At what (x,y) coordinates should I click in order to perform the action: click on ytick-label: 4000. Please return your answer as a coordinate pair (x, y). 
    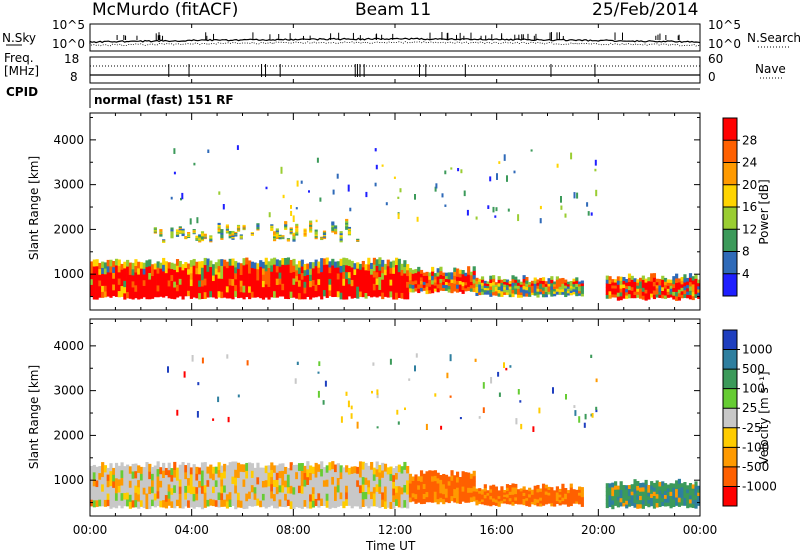
    Looking at the image, I should click on (68, 140).